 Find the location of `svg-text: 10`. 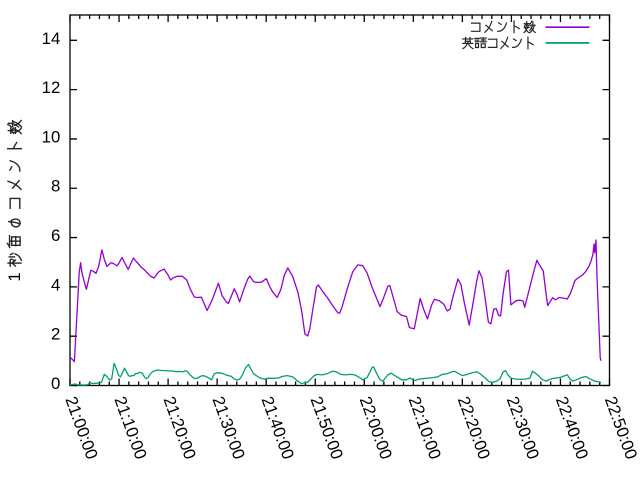

svg-text: 10 is located at coordinates (51, 136).